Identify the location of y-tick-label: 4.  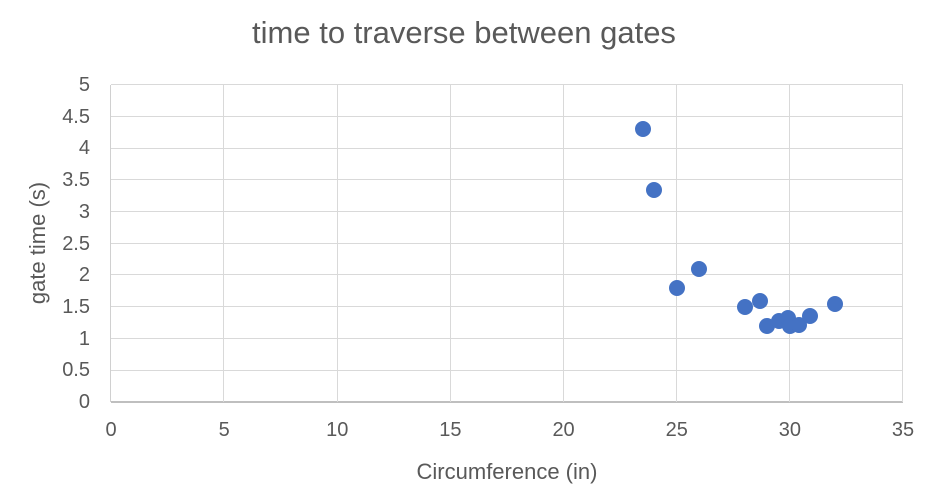
(84, 148).